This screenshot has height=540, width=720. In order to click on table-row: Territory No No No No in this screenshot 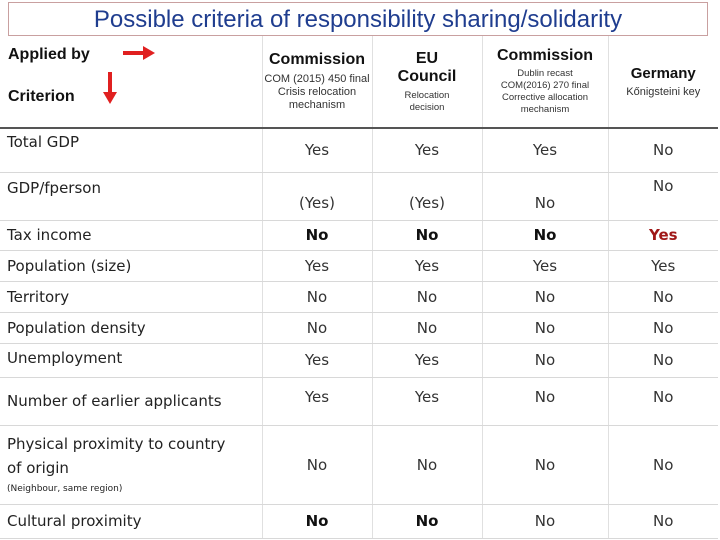, I will do `click(359, 297)`.